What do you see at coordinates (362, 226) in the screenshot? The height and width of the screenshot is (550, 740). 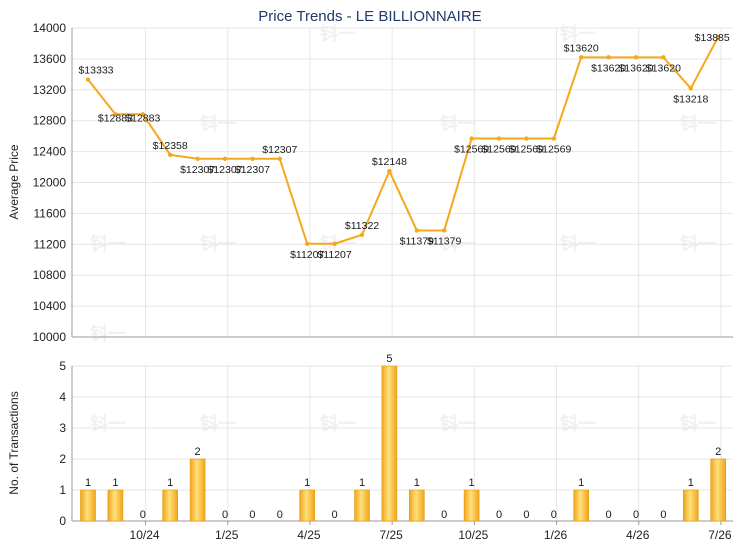 I see `price-data-label: $11322` at bounding box center [362, 226].